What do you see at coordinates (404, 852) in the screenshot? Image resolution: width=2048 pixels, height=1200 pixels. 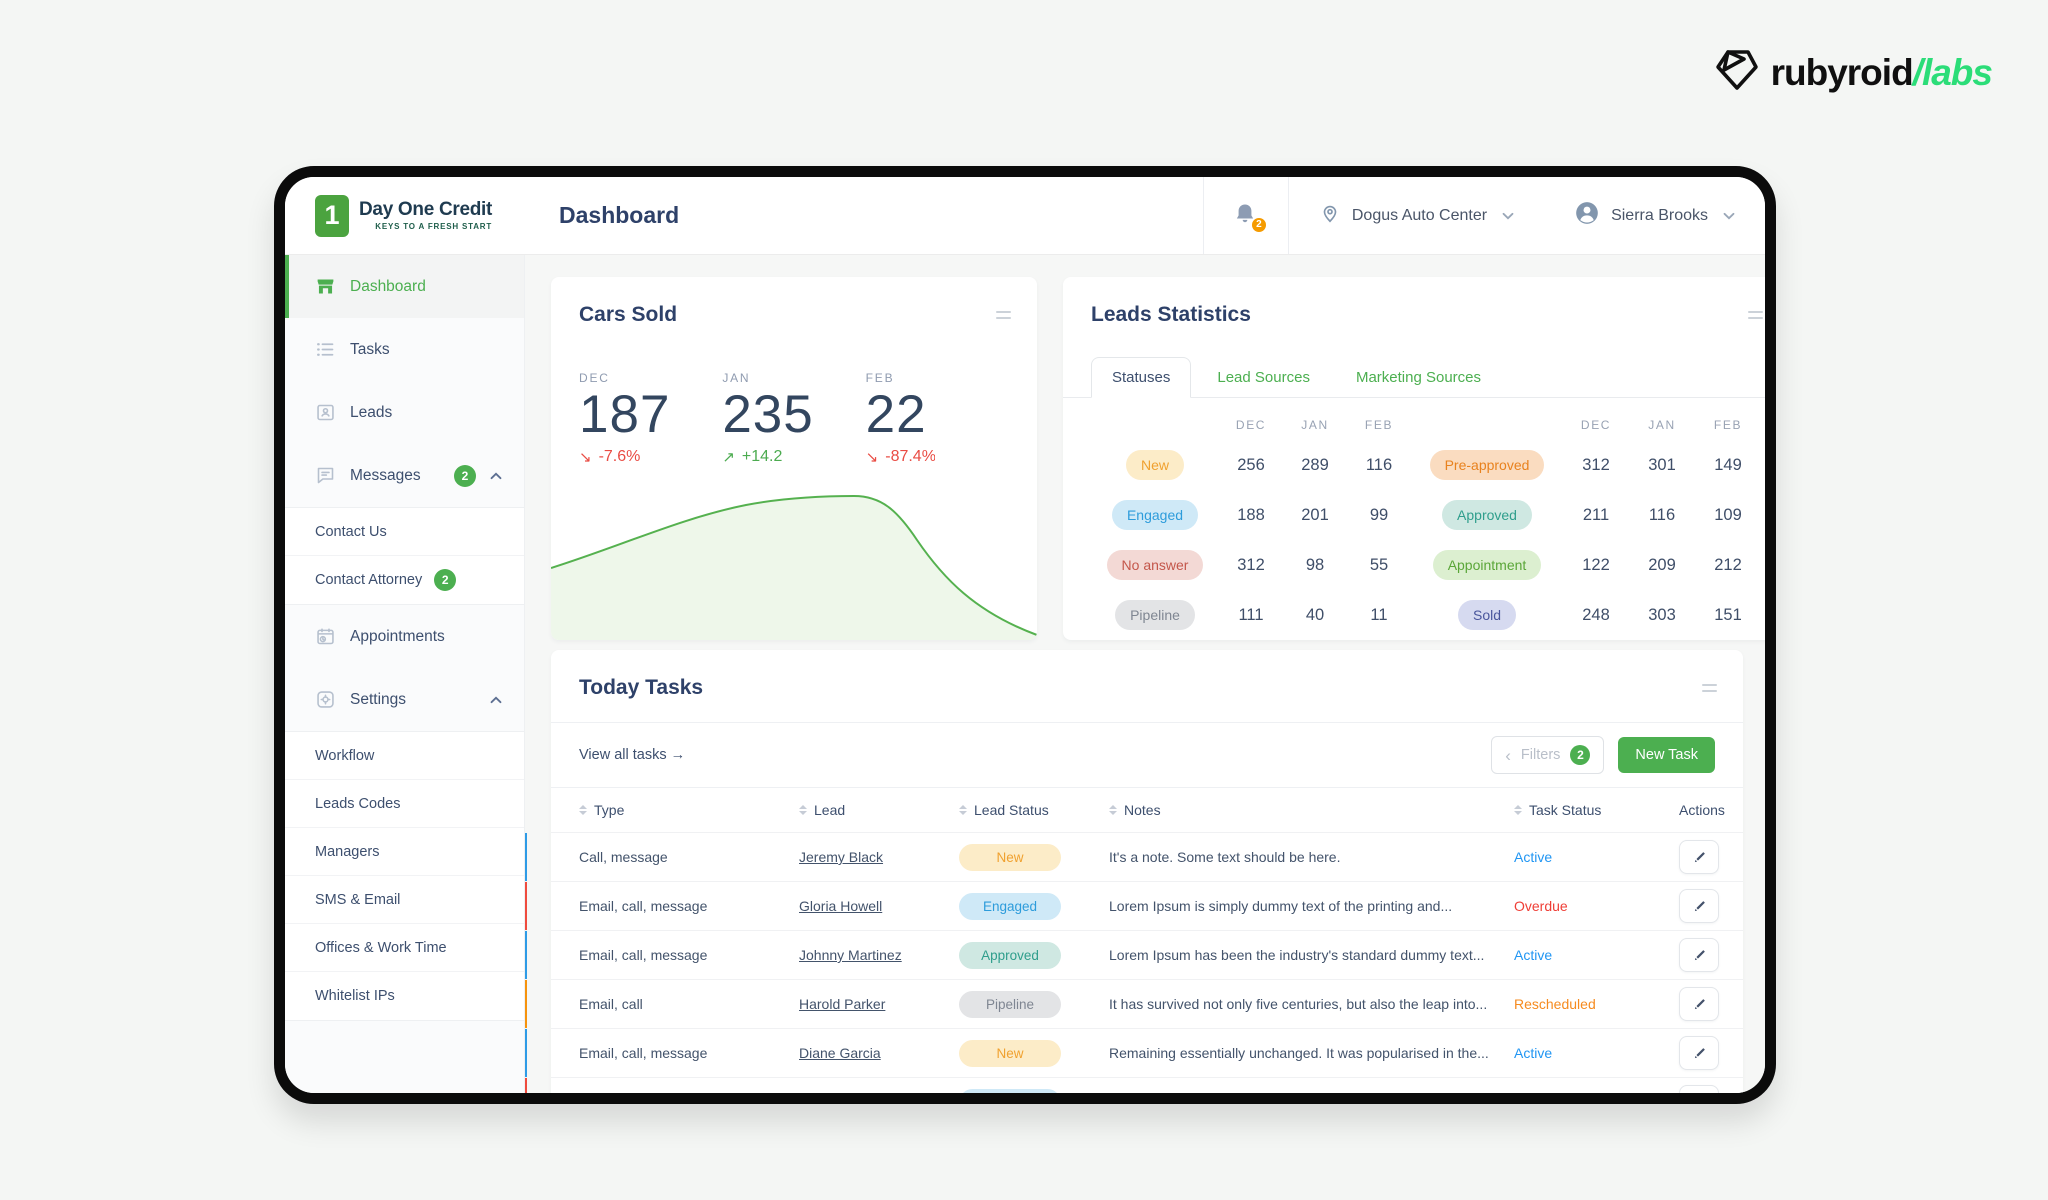 I see `sidebar-item-managers: Managers` at bounding box center [404, 852].